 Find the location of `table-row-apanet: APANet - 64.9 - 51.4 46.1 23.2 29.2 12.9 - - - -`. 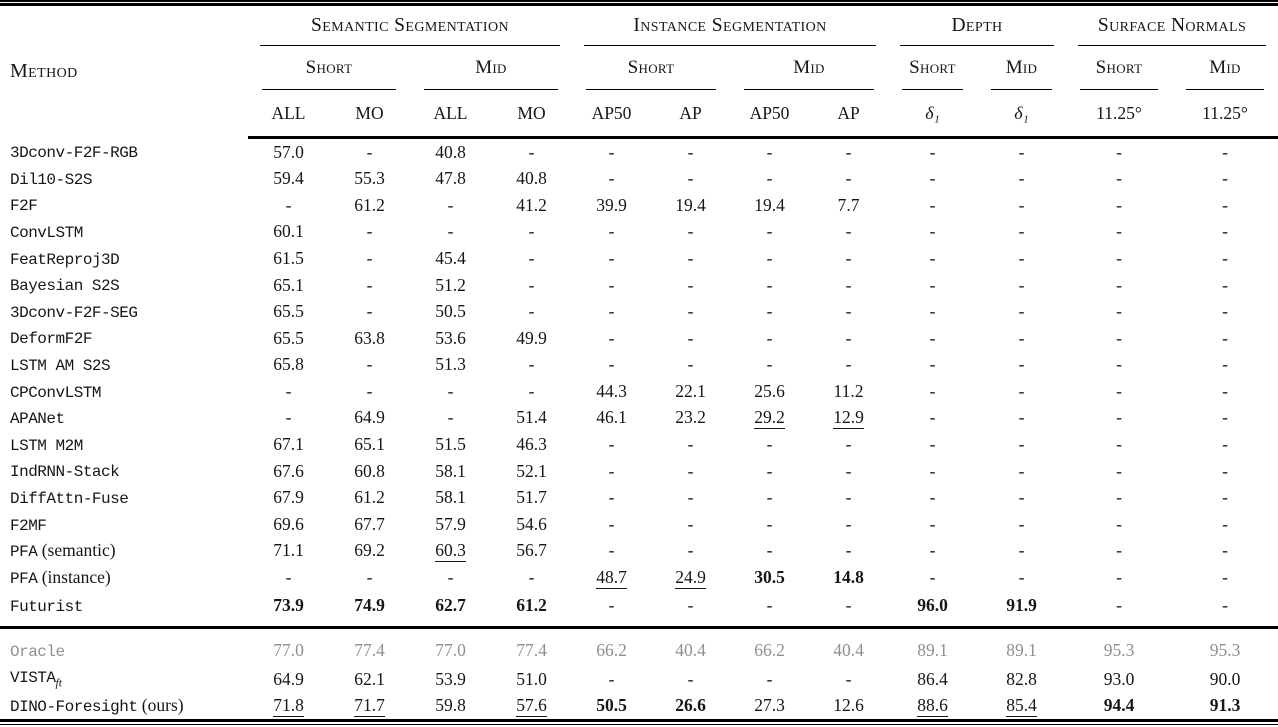

table-row-apanet: APANet - 64.9 - 51.4 46.1 23.2 29.2 12.9 - - - - is located at coordinates (639, 418).